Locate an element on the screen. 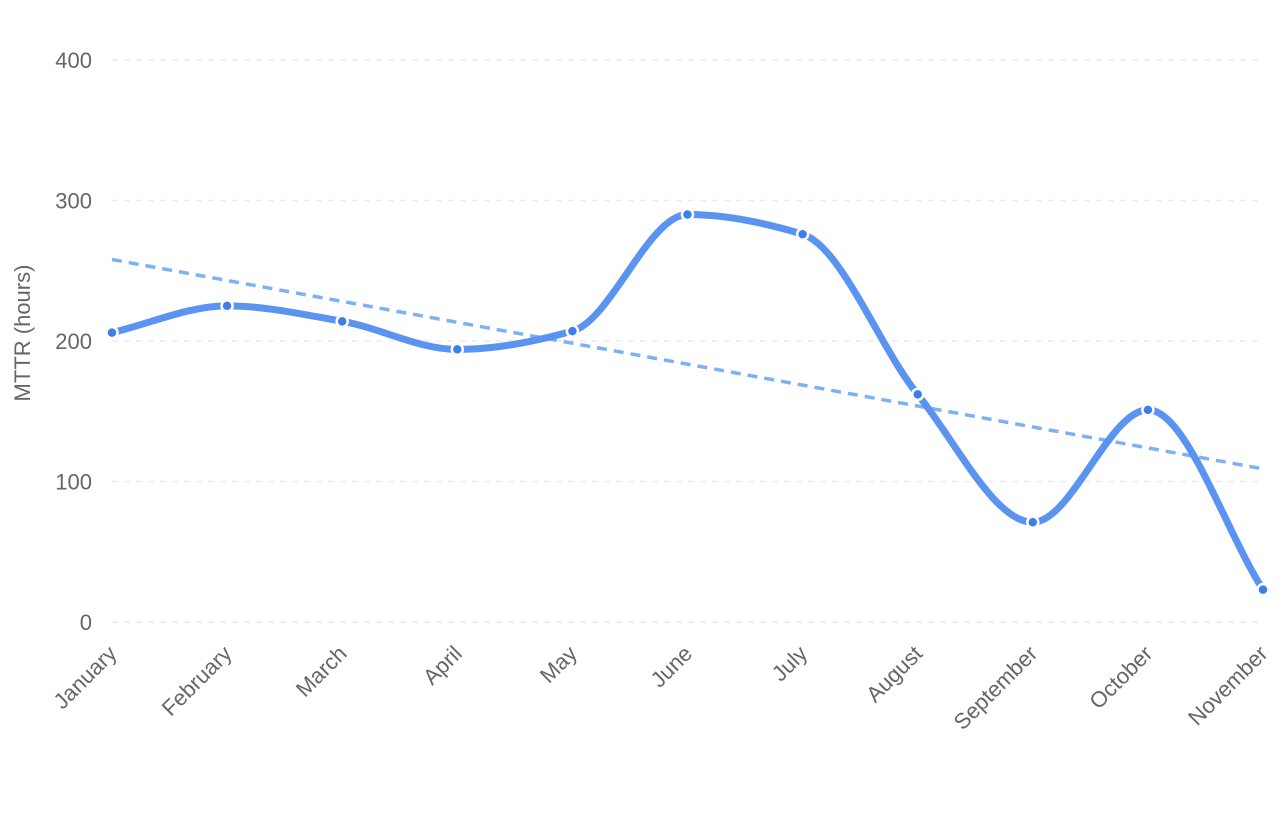 This screenshot has width=1280, height=840. x-tick-label: October is located at coordinates (1120, 677).